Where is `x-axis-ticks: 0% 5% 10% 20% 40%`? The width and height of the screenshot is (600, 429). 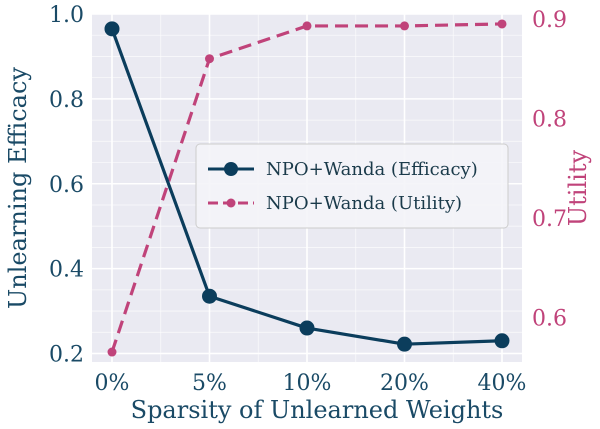
x-axis-ticks: 0% 5% 10% 20% 40% is located at coordinates (311, 383).